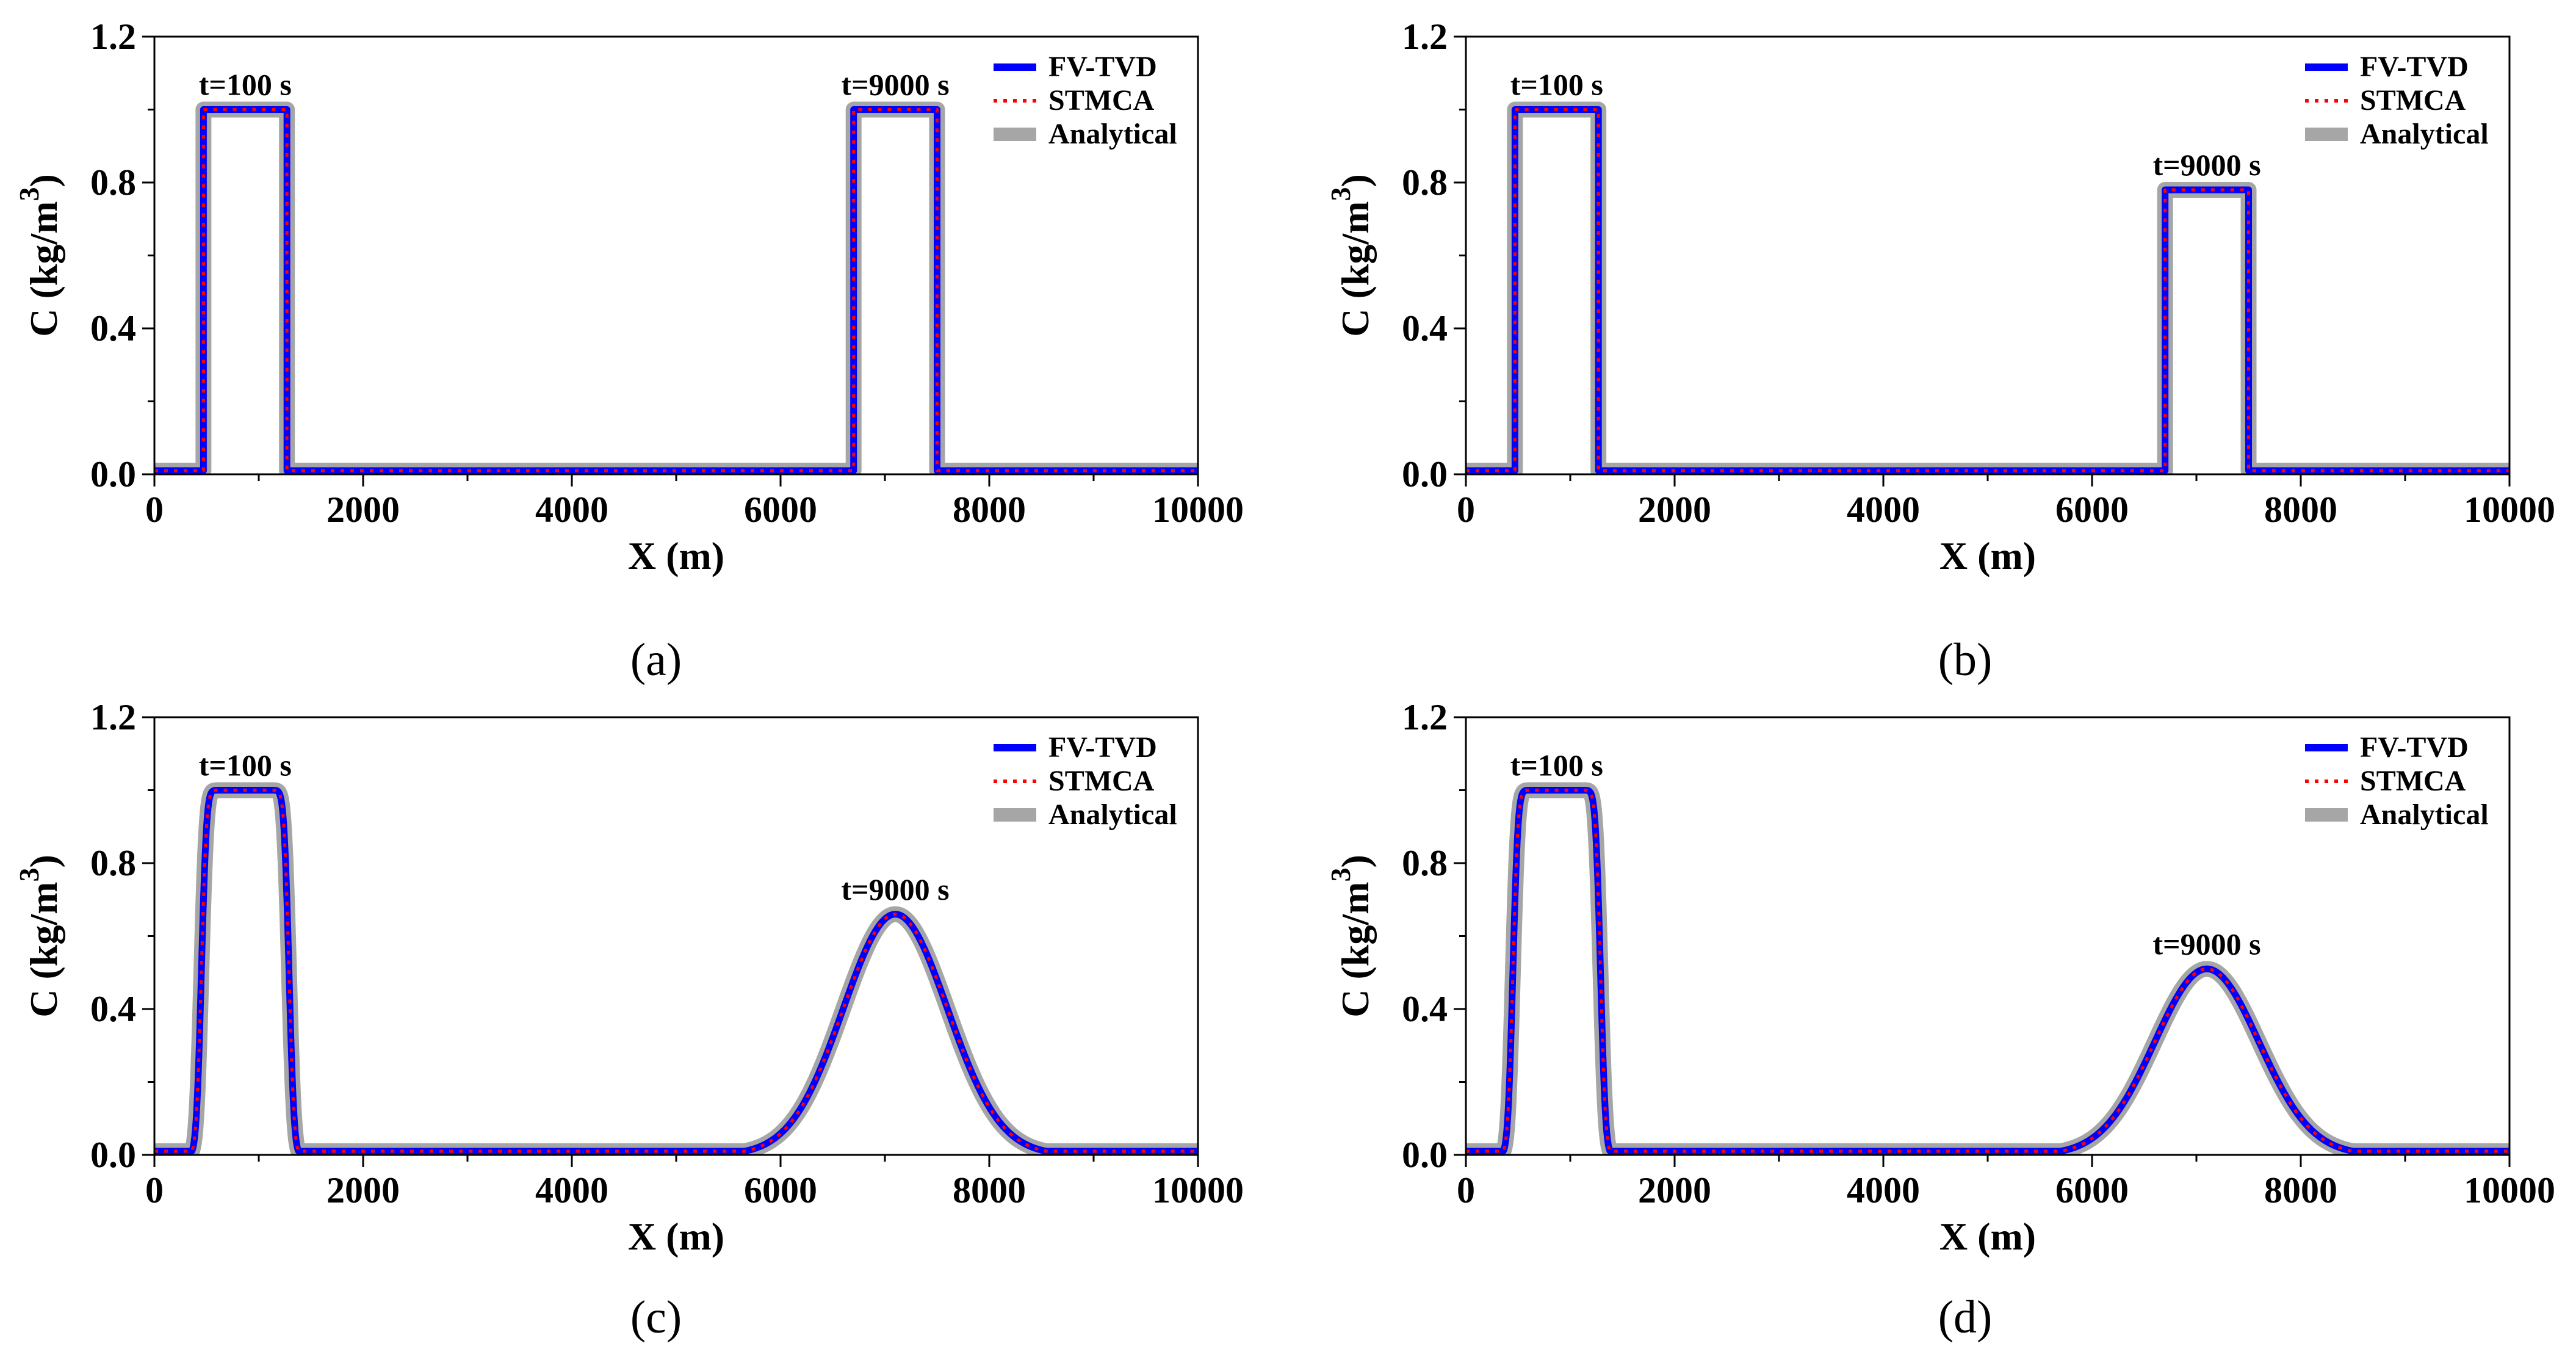 The image size is (2576, 1360). What do you see at coordinates (29, 875) in the screenshot?
I see `y-axis-label-exp-c: 3` at bounding box center [29, 875].